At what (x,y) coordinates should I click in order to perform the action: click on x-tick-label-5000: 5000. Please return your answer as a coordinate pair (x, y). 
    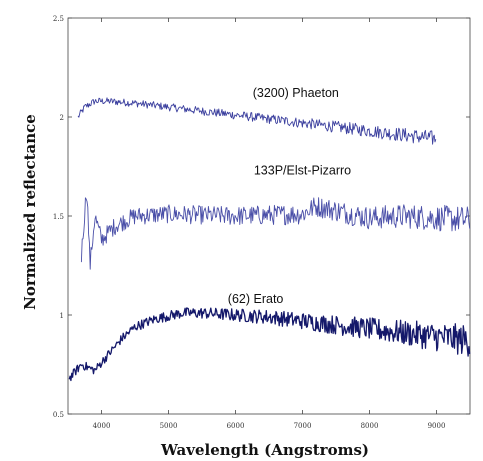
    Looking at the image, I should click on (169, 426).